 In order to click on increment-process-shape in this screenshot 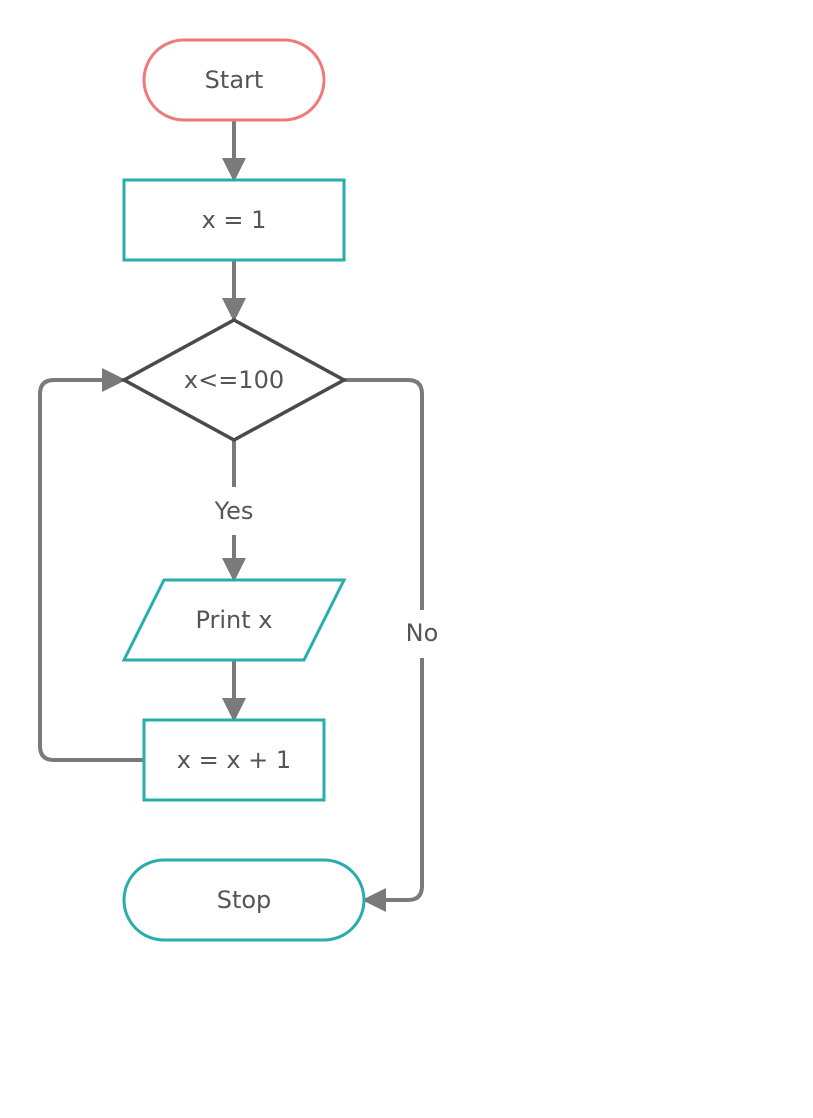, I will do `click(234, 760)`.